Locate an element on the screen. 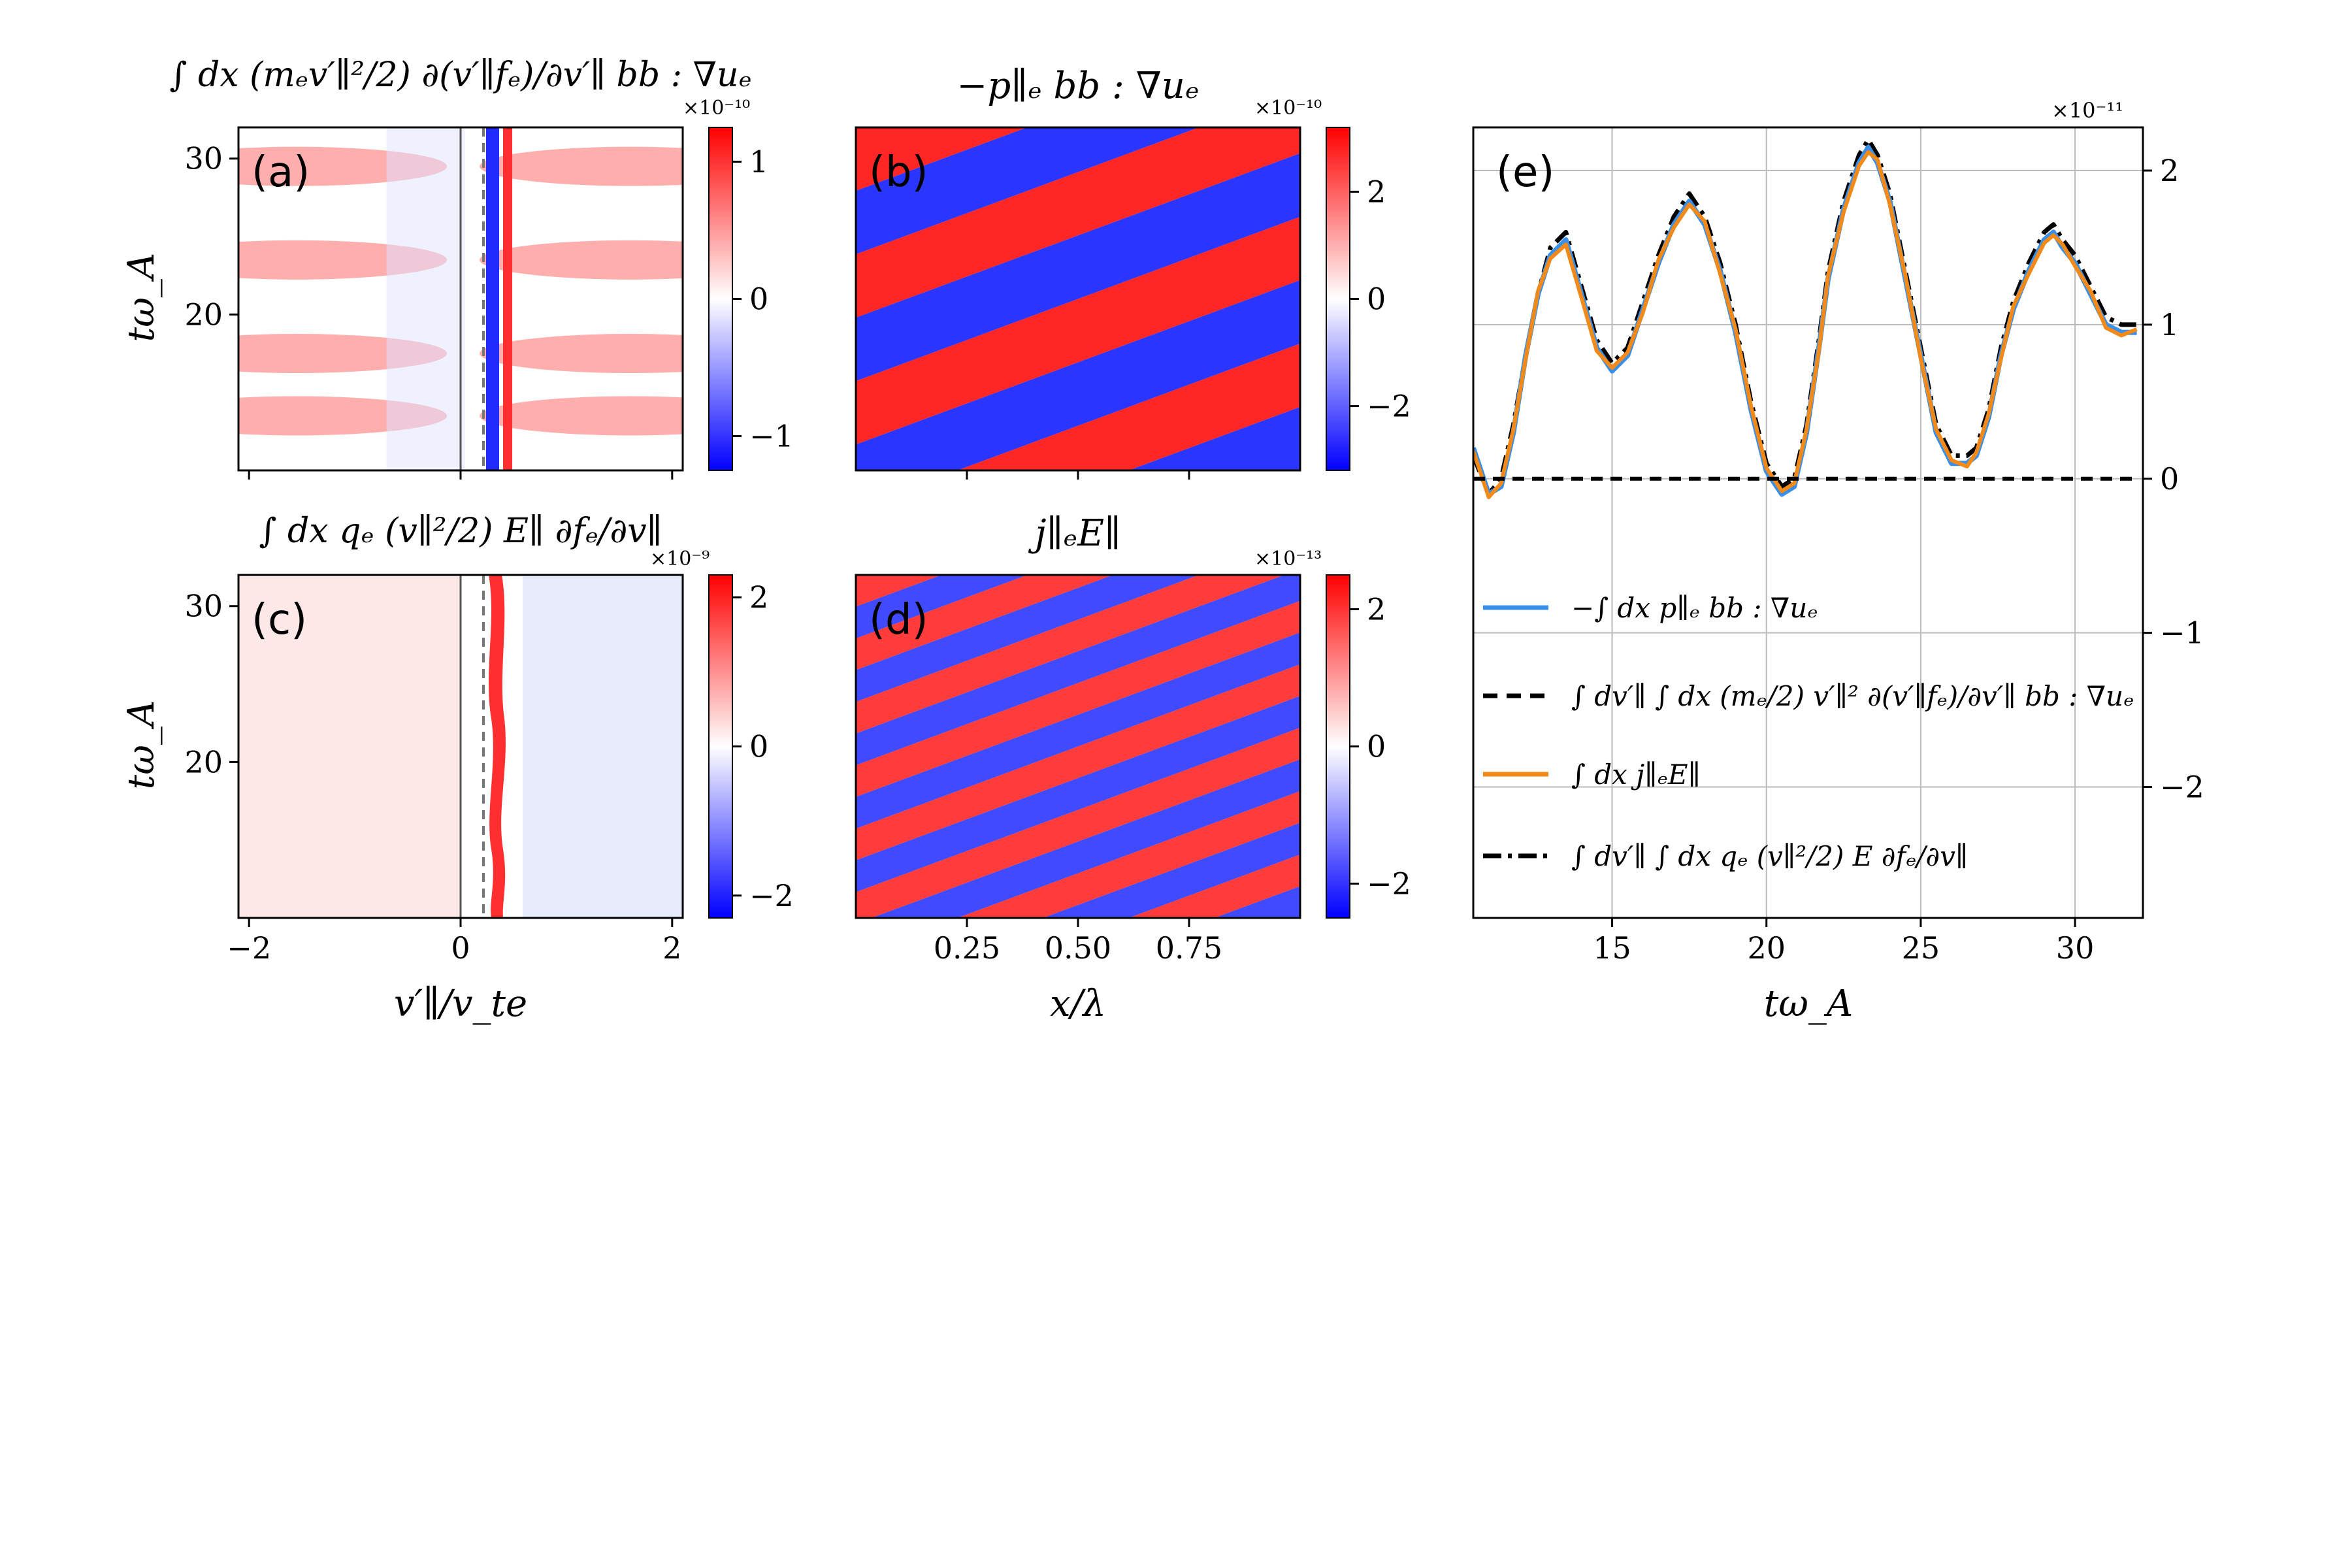 The image size is (2352, 1568). colorbar-tick-label: −1 is located at coordinates (771, 436).